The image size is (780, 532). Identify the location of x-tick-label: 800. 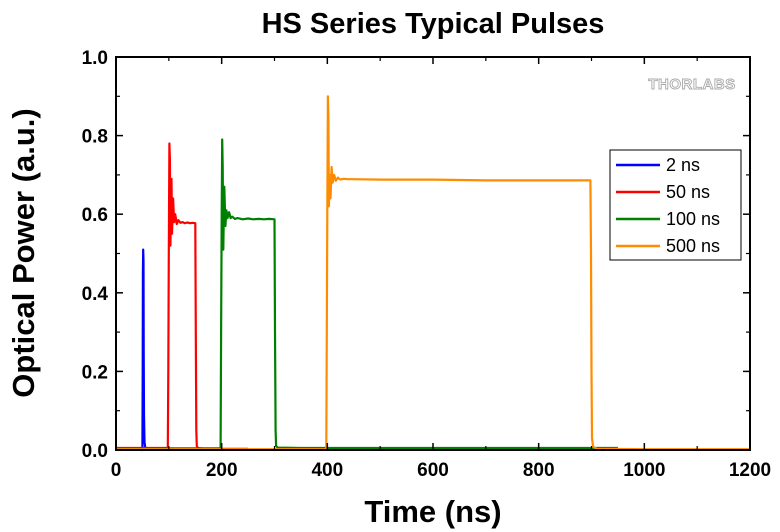
(539, 470).